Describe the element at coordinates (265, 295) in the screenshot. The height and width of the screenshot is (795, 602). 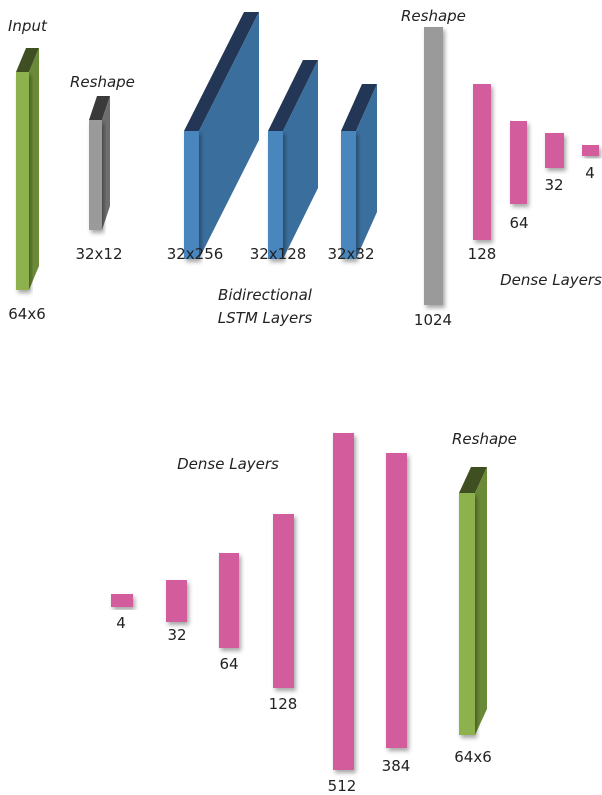
I see `lstm-caption-line1: Bidirectional` at that location.